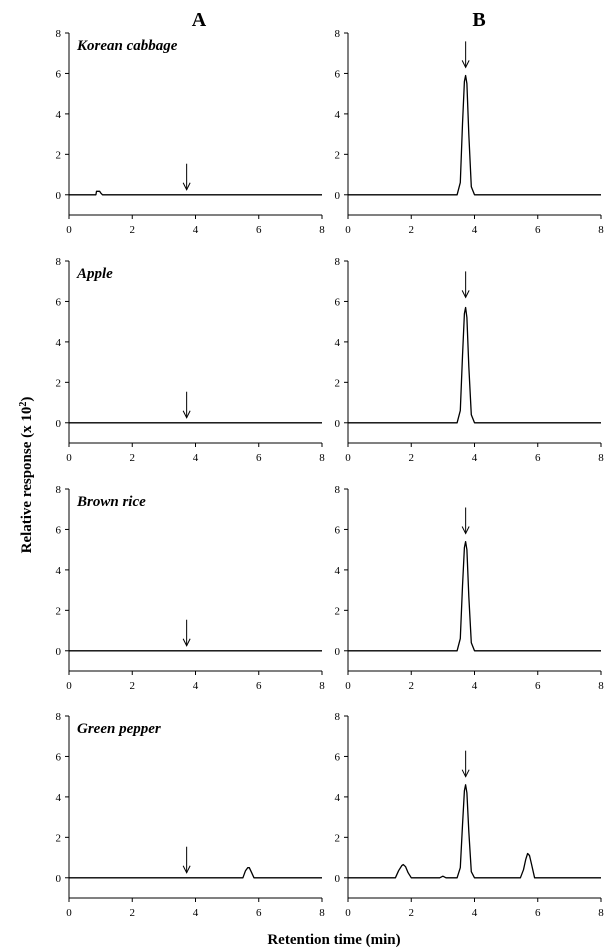  I want to click on y-axis-title: Relative response (x 102), so click(27, 475).